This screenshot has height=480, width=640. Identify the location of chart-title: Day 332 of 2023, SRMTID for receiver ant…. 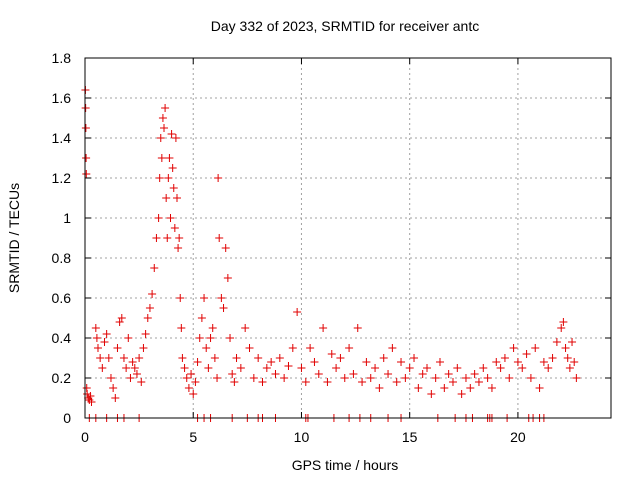
(345, 26).